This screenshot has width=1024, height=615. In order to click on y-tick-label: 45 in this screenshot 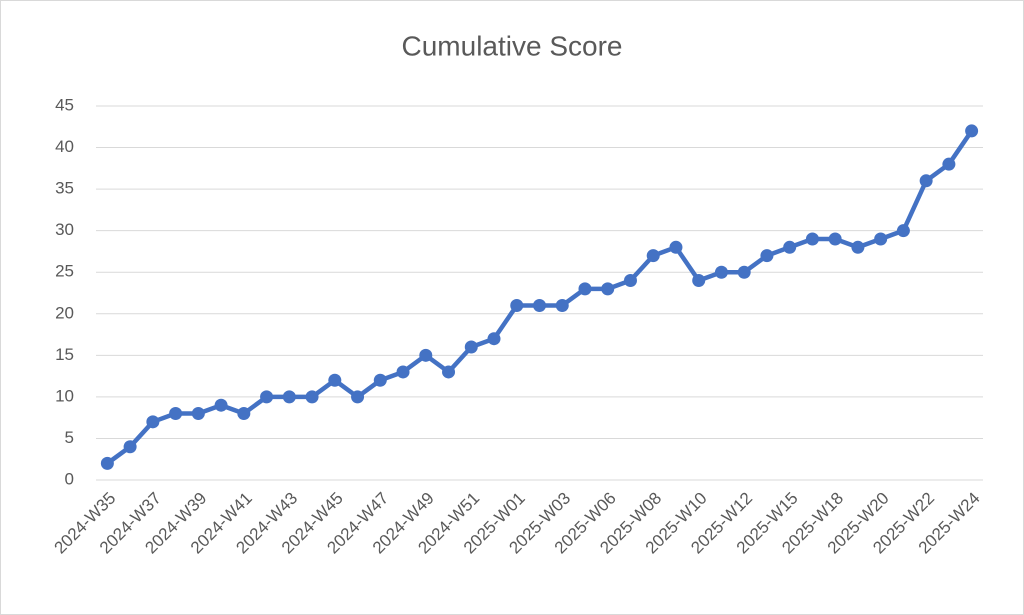, I will do `click(64, 104)`.